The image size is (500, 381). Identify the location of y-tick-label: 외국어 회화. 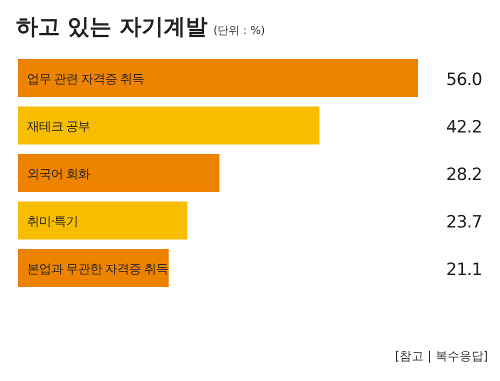
(59, 173).